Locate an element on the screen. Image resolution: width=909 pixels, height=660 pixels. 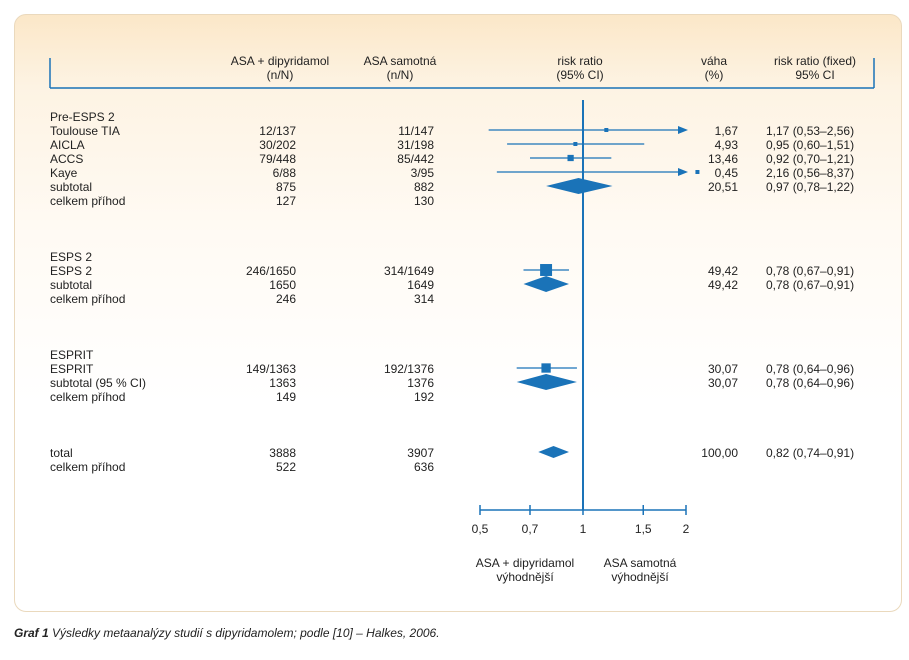
row-asa-samotna: 192 is located at coordinates (423, 397).